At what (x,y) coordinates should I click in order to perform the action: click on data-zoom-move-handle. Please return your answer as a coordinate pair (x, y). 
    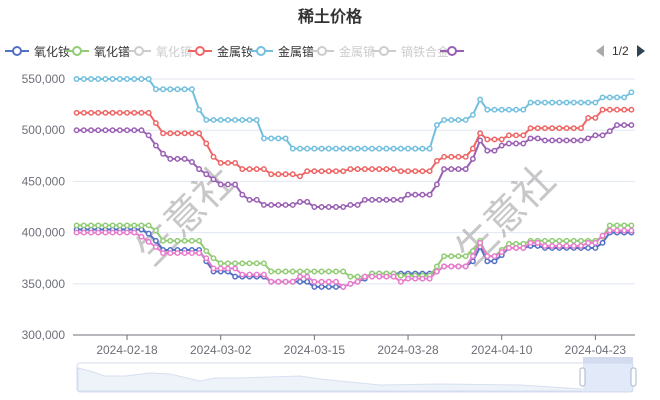
    Looking at the image, I should click on (608, 360).